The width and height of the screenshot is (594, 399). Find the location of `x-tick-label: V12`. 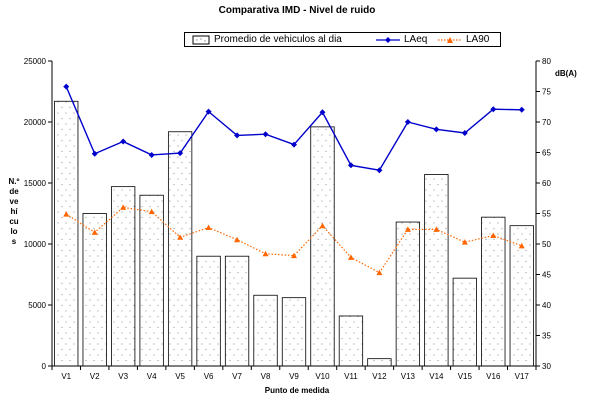

x-tick-label: V12 is located at coordinates (379, 376).